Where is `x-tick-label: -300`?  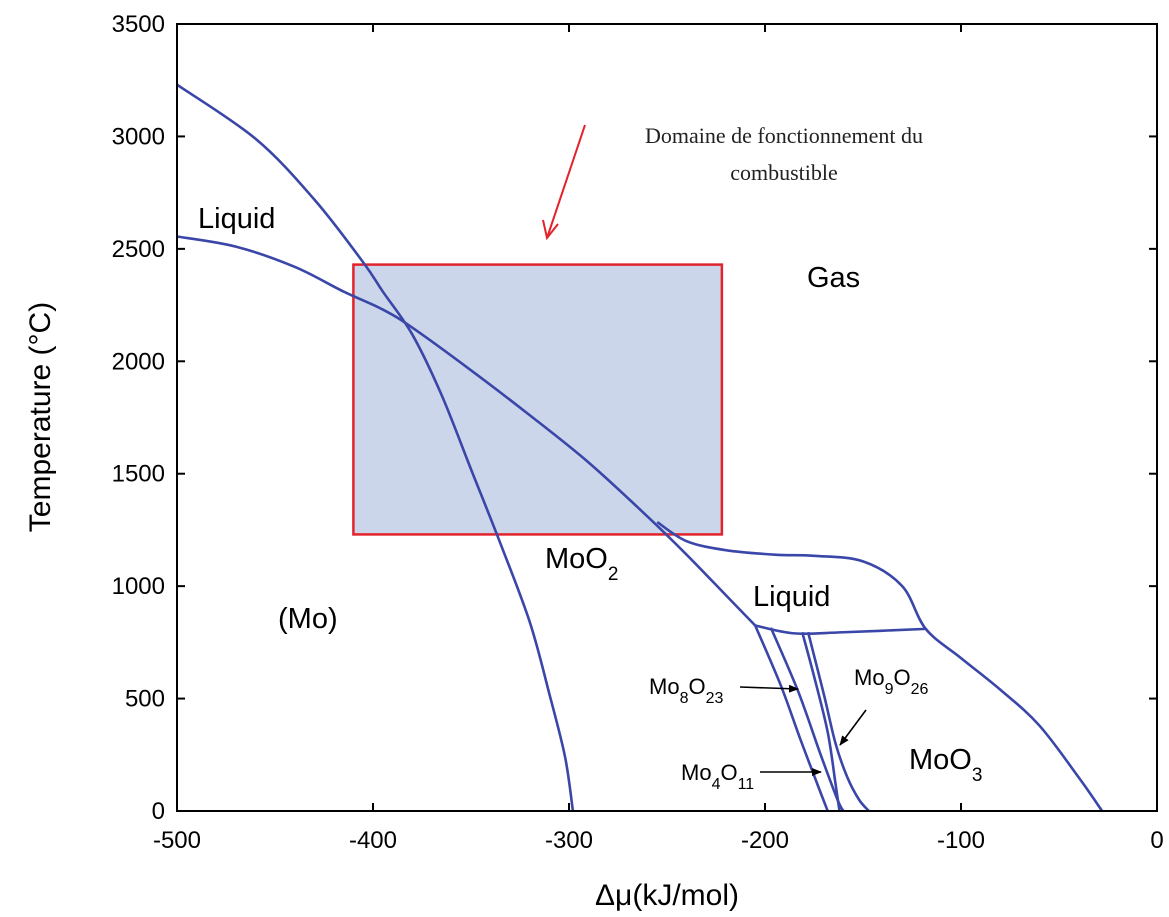
x-tick-label: -300 is located at coordinates (569, 840).